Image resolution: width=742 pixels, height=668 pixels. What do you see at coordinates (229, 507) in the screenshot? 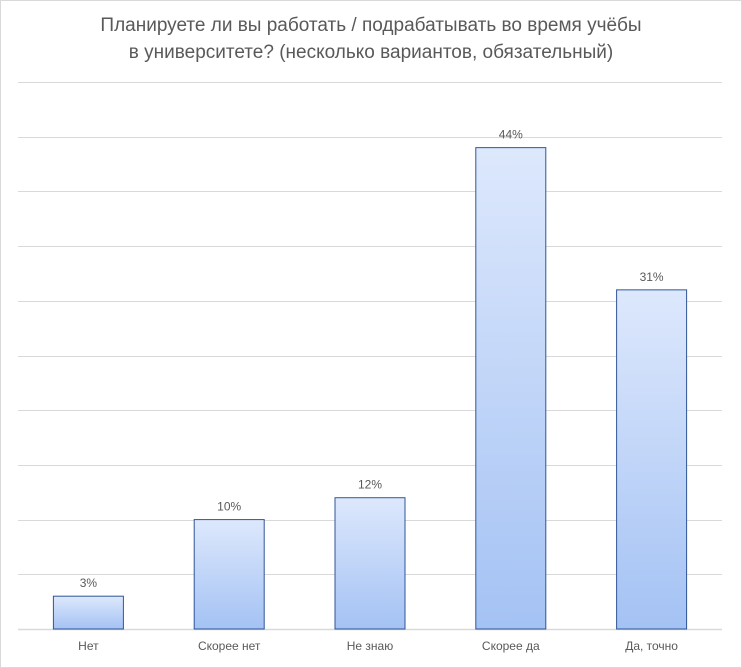
I see `data-label-1: 10%` at bounding box center [229, 507].